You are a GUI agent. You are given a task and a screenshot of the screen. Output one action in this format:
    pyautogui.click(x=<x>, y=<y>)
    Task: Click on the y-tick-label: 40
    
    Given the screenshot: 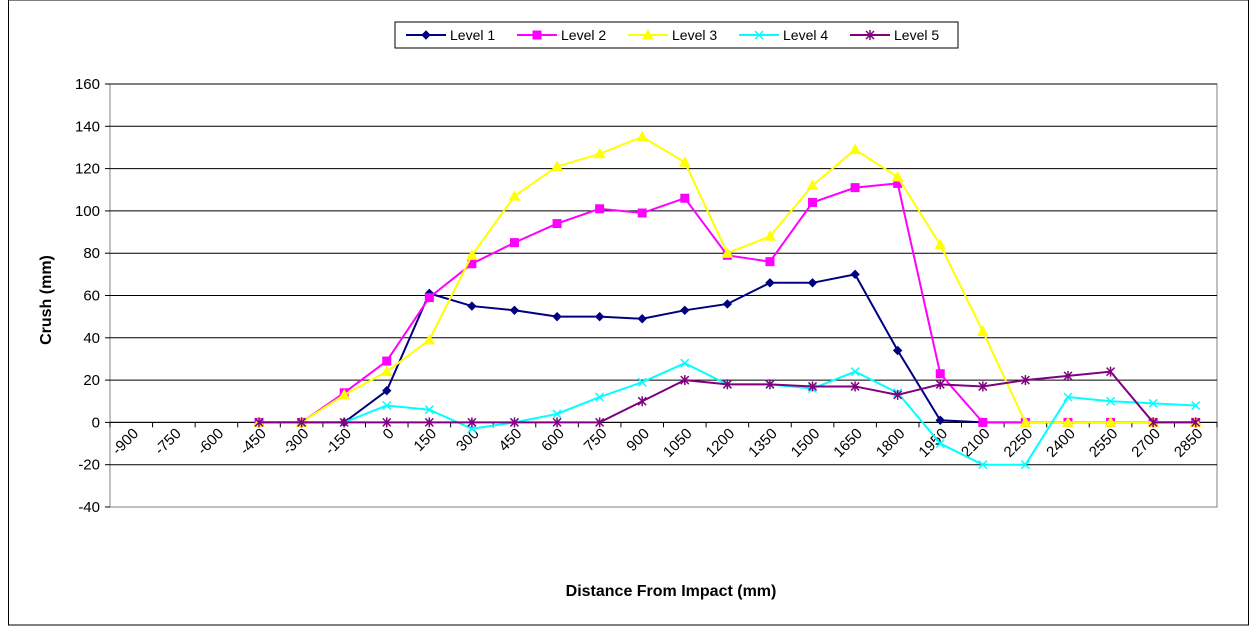 What is the action you would take?
    pyautogui.click(x=91, y=338)
    